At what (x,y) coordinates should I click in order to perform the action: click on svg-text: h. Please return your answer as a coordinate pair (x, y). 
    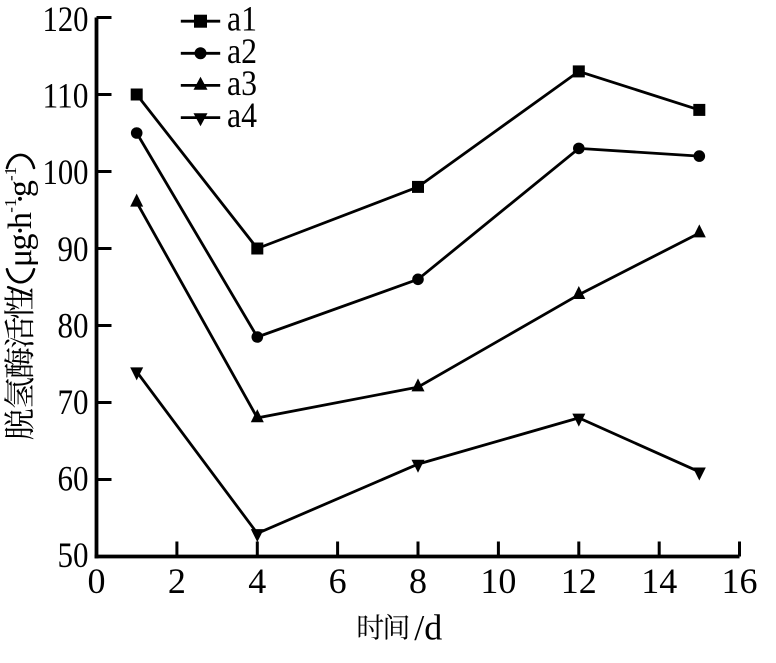
    Looking at the image, I should click on (20, 220).